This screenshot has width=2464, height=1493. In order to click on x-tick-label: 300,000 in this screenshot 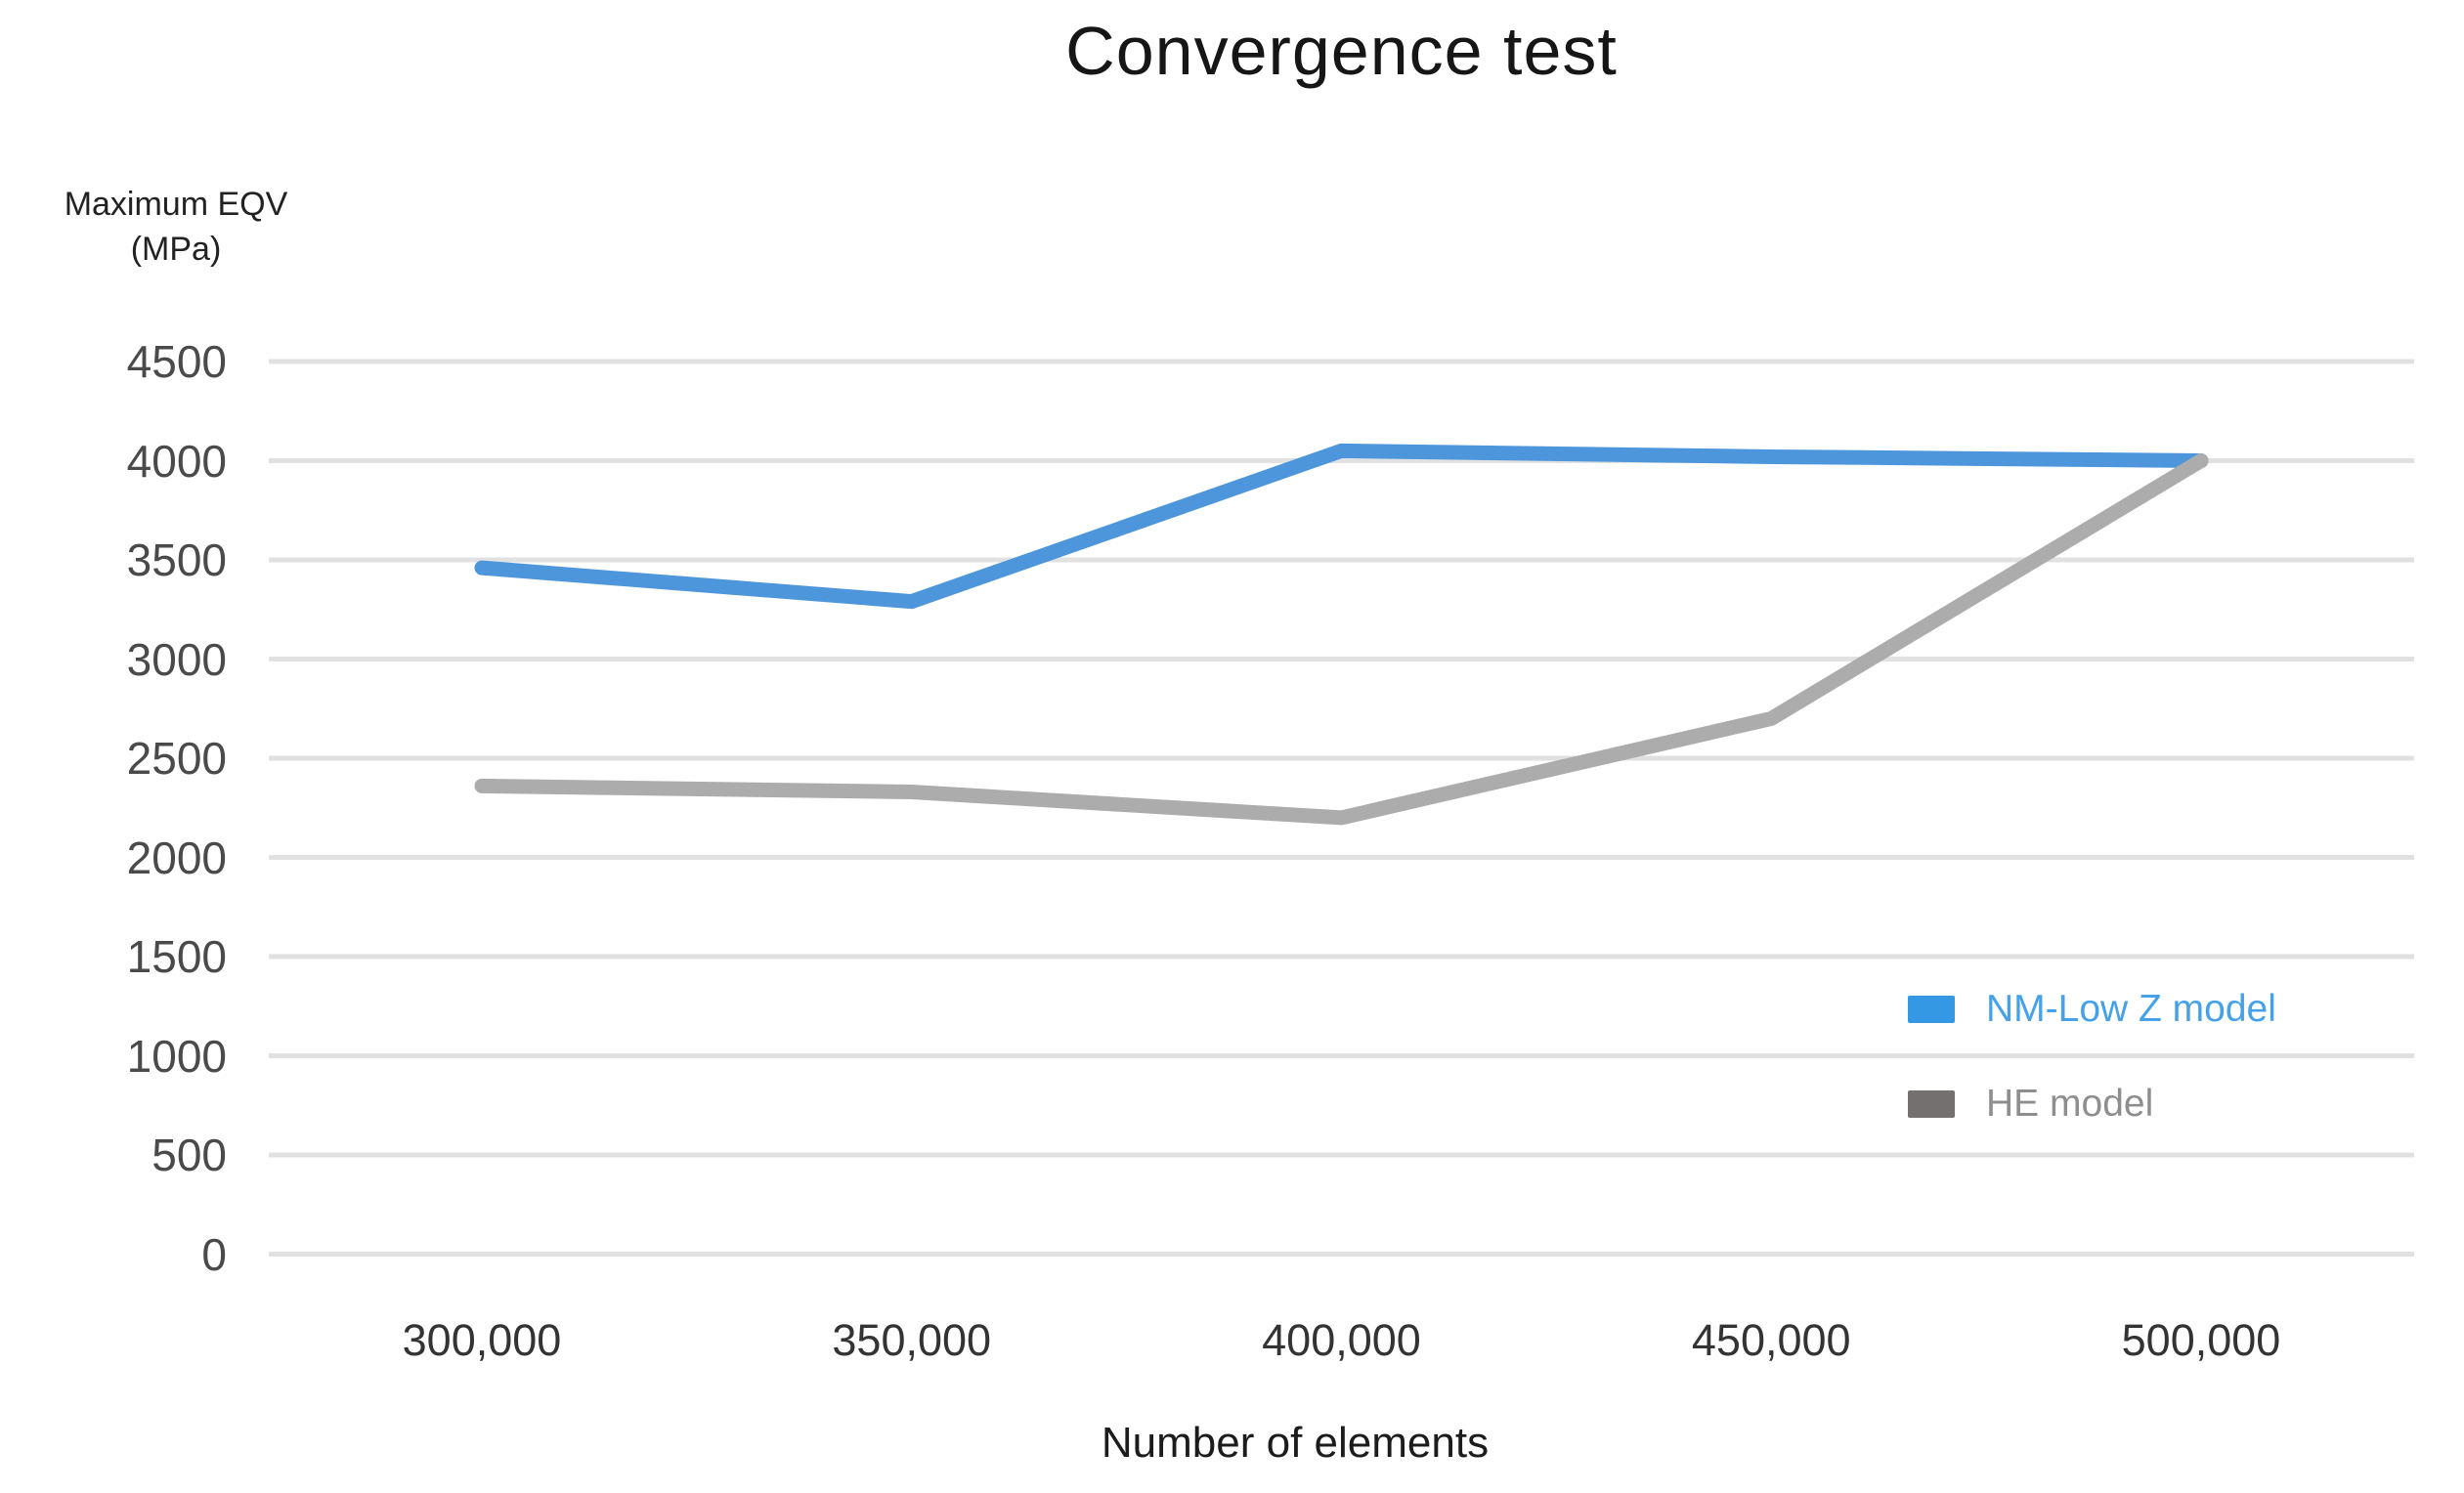, I will do `click(482, 1340)`.